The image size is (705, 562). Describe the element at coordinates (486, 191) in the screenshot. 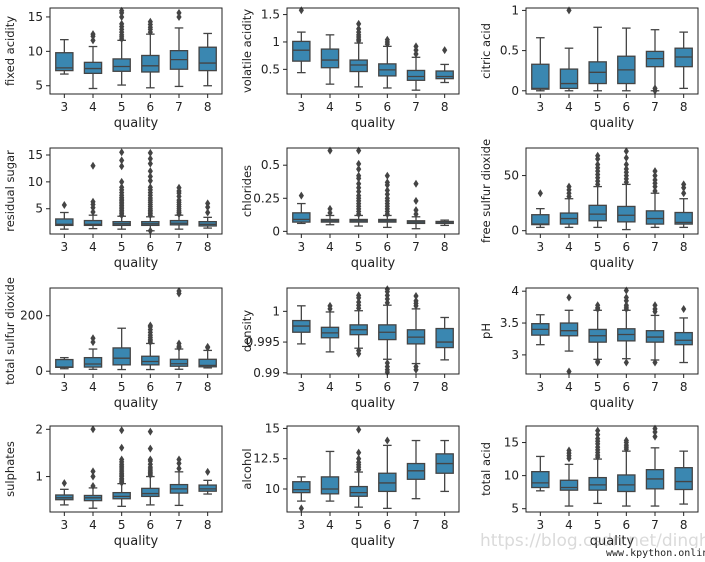

I see `y-axis-label: free sulfur dioxide` at that location.